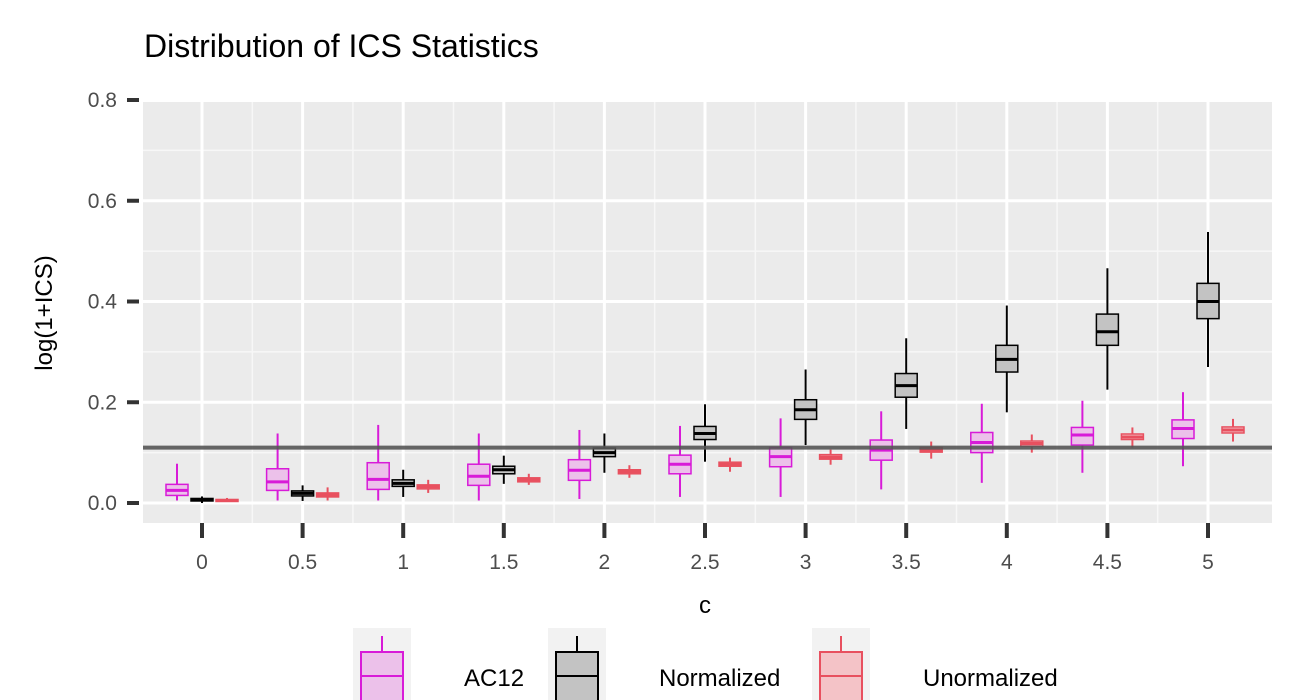 This screenshot has width=1300, height=700. I want to click on chart-title: Distribution of ICS Statistics, so click(341, 46).